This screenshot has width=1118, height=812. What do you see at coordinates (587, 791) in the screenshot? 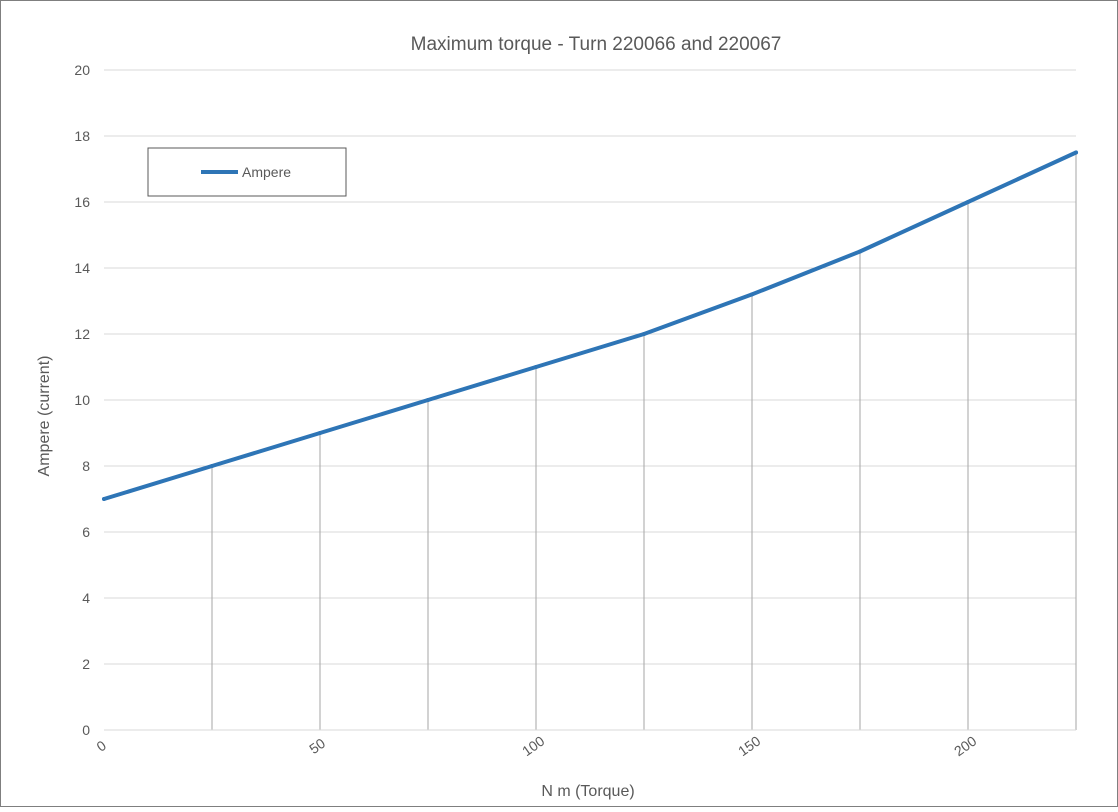
I see `x-axis-title: N m (Torque)` at bounding box center [587, 791].